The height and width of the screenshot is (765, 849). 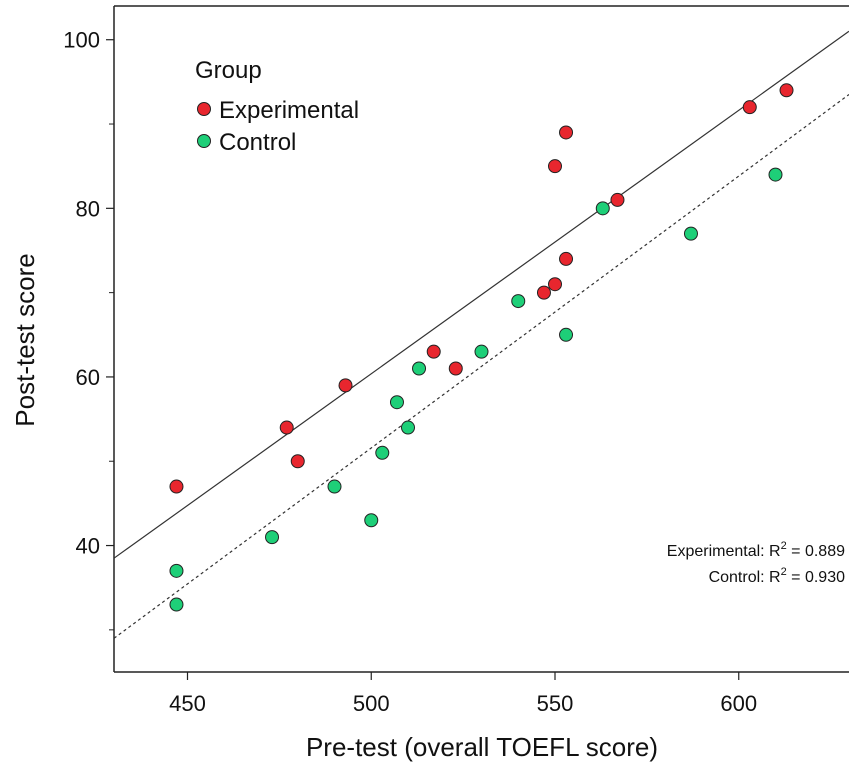 What do you see at coordinates (204, 109) in the screenshot?
I see `legend-marker-experimental` at bounding box center [204, 109].